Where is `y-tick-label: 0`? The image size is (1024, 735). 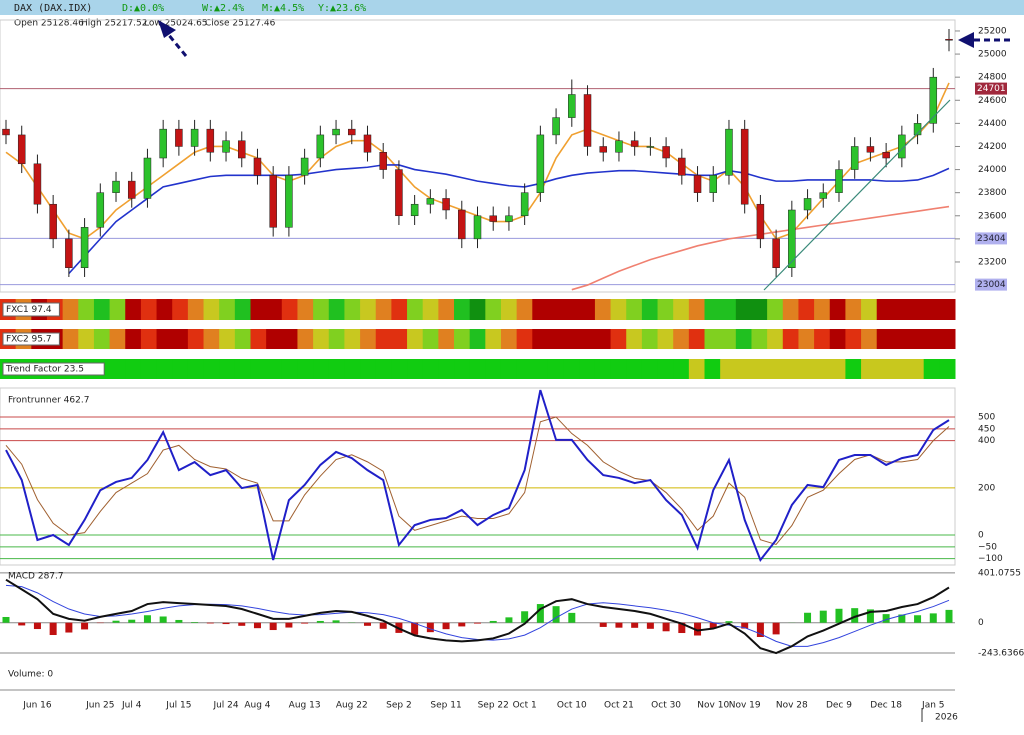
y-tick-label: 0 is located at coordinates (981, 536).